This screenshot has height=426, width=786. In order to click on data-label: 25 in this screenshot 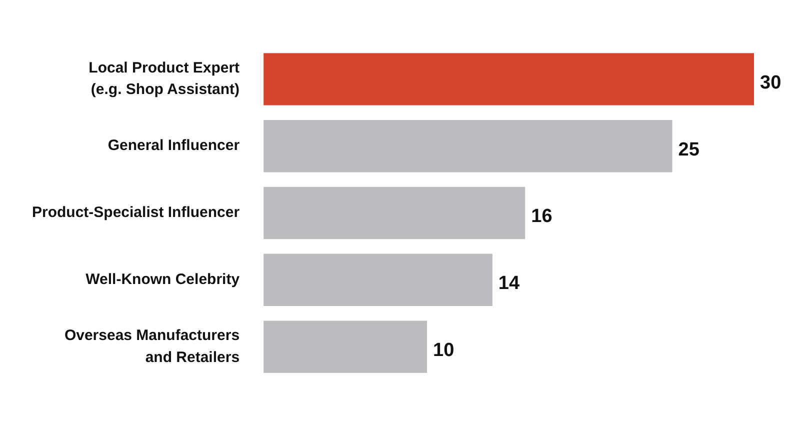, I will do `click(689, 149)`.